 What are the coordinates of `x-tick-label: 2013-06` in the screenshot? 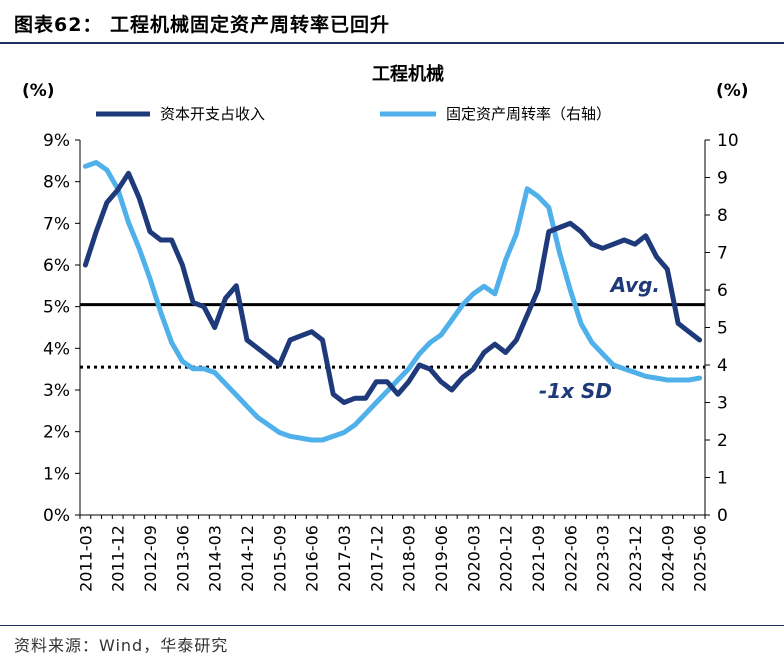 It's located at (182, 558).